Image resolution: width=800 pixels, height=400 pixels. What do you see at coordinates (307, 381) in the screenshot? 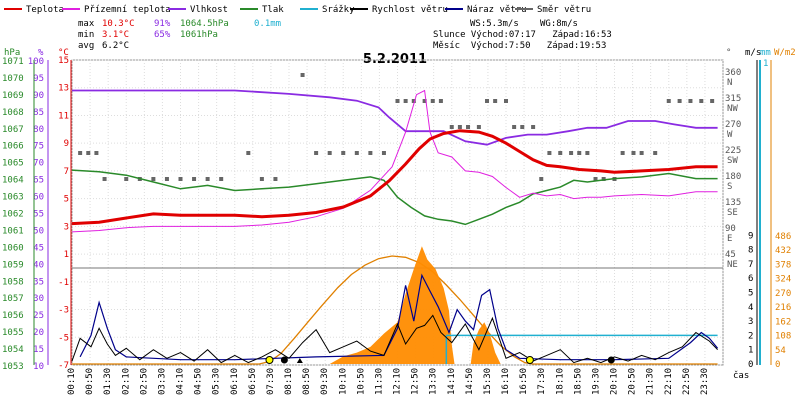
I see `time-tick: 08:50` at bounding box center [307, 381].